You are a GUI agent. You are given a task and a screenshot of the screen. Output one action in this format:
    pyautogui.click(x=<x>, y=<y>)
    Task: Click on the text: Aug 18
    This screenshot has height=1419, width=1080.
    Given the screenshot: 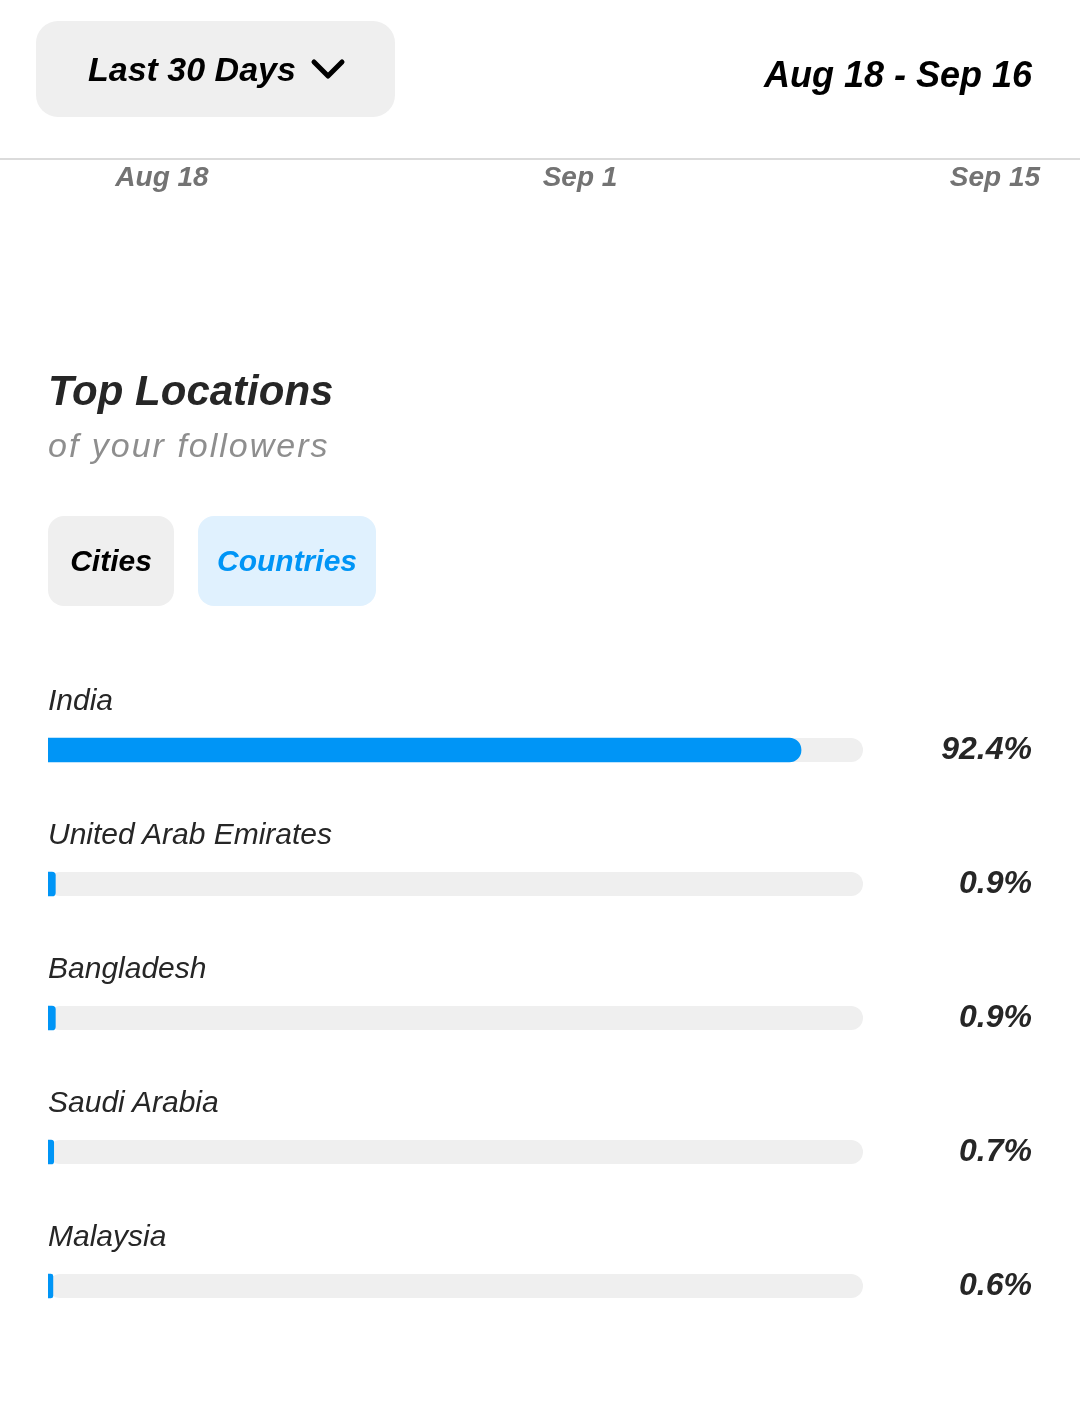 What is the action you would take?
    pyautogui.click(x=162, y=177)
    